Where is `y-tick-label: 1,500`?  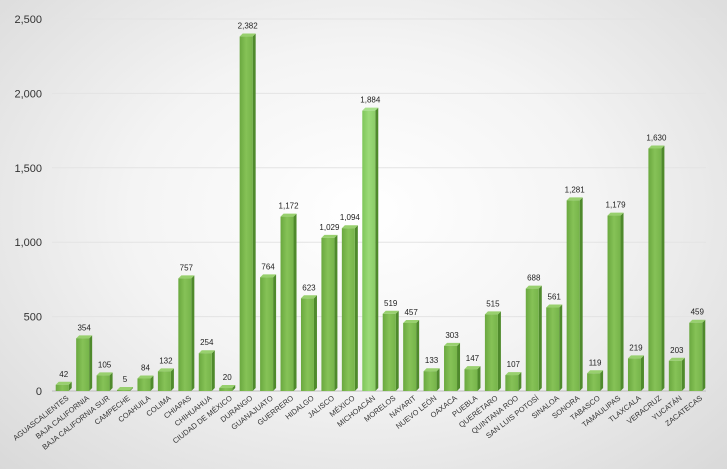 y-tick-label: 1,500 is located at coordinates (28, 169).